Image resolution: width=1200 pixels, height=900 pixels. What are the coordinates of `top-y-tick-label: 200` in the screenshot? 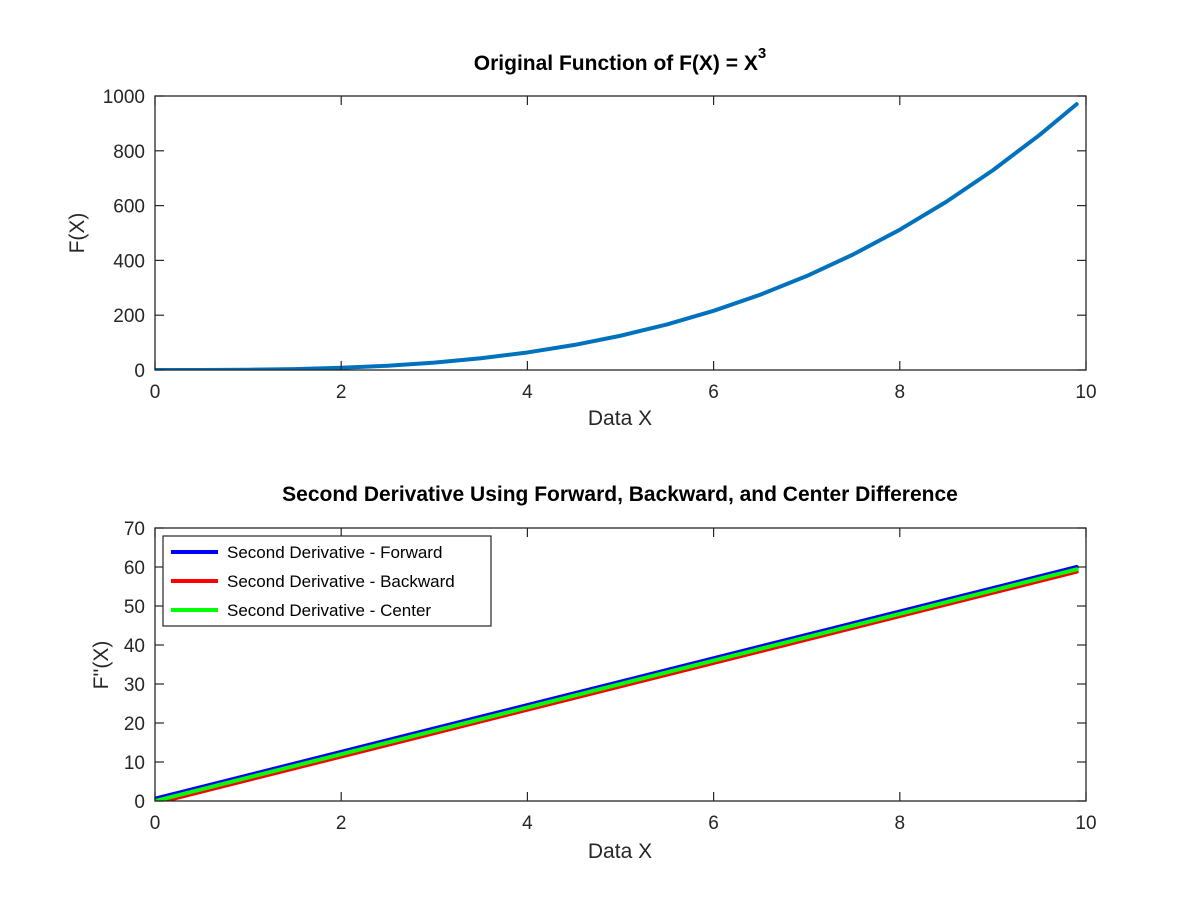 It's located at (129, 316).